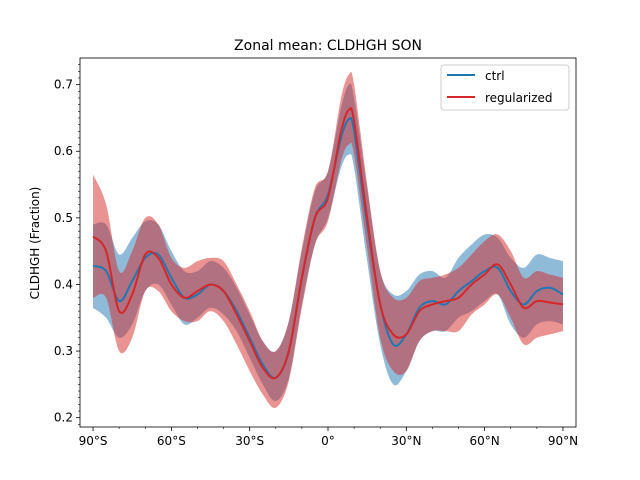 This screenshot has height=480, width=640. I want to click on x-axis: 90°S 60°S 30°S 0° 30°N 60°N 90°N, so click(328, 437).